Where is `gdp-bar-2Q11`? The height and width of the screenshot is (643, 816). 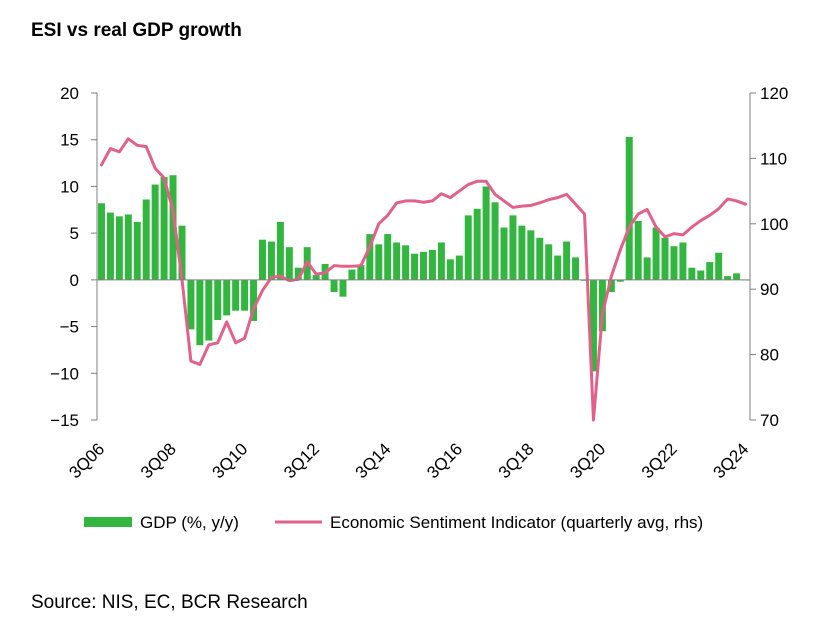 gdp-bar-2Q11 is located at coordinates (271, 260).